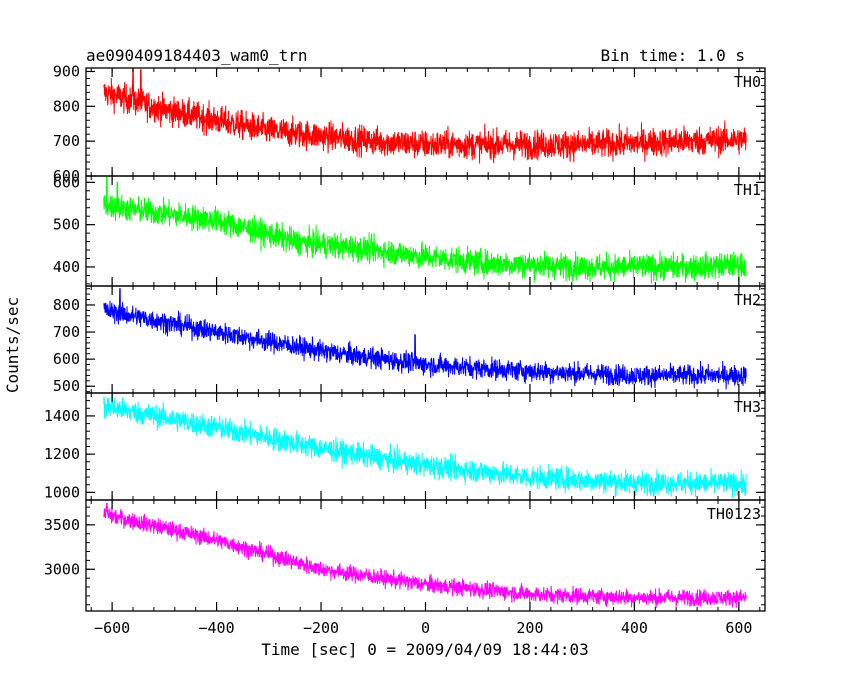  What do you see at coordinates (112, 628) in the screenshot?
I see `x-tick-label: −600` at bounding box center [112, 628].